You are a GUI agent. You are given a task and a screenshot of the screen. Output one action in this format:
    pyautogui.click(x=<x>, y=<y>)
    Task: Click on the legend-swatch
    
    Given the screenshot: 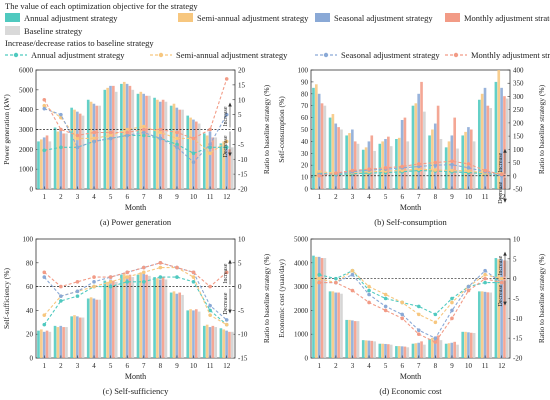 What is the action you would take?
    pyautogui.click(x=322, y=17)
    